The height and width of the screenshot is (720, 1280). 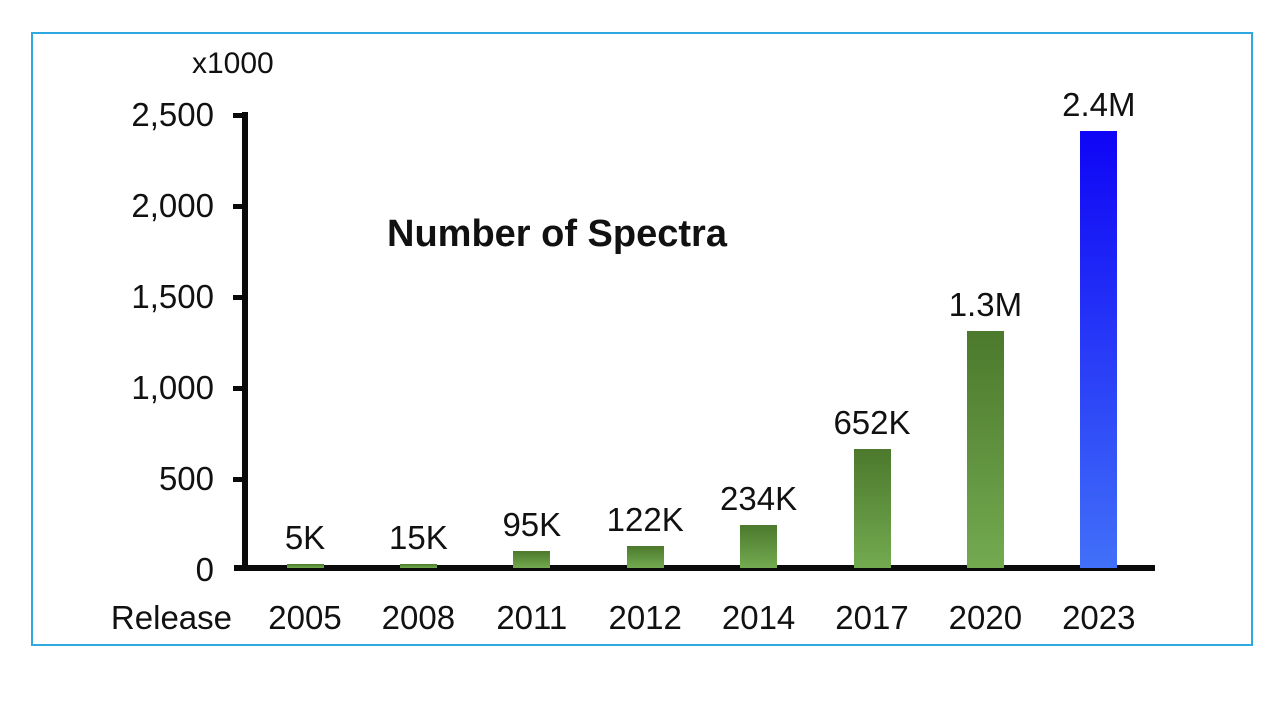 What do you see at coordinates (204, 569) in the screenshot?
I see `y-tick-label: 0` at bounding box center [204, 569].